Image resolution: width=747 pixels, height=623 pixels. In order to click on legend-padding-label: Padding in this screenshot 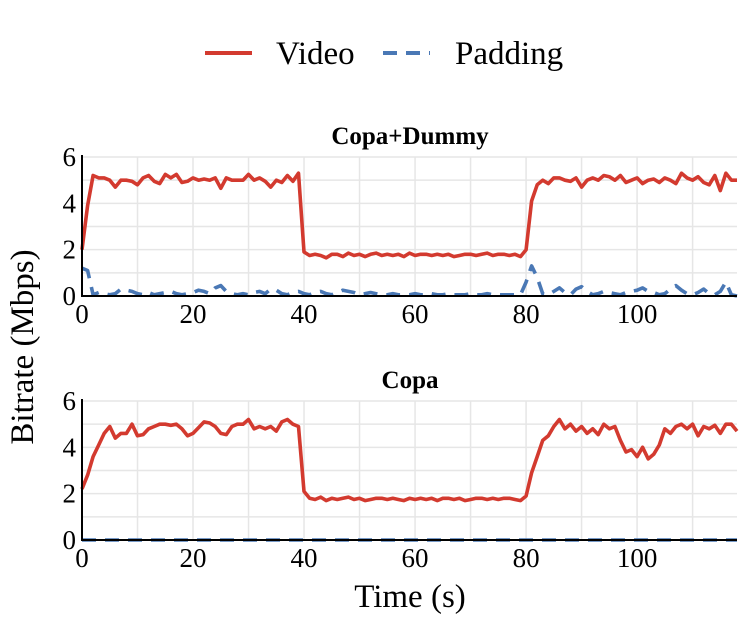, I will do `click(509, 54)`.